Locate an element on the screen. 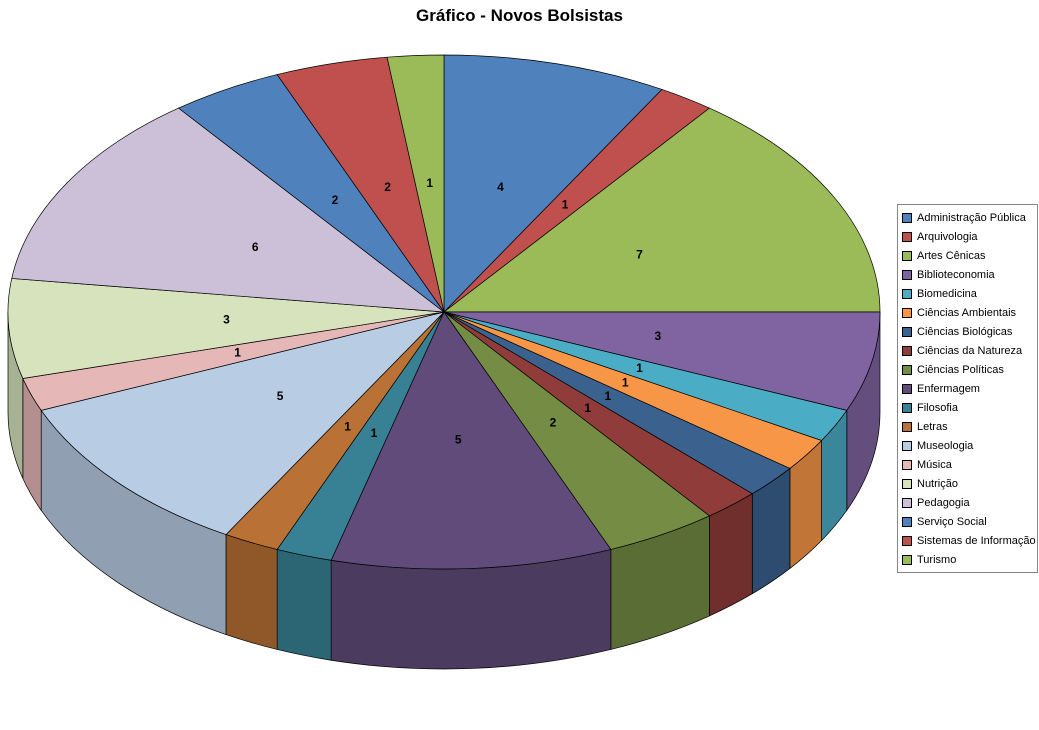 The height and width of the screenshot is (730, 1039). legend-label: Letras is located at coordinates (932, 426).